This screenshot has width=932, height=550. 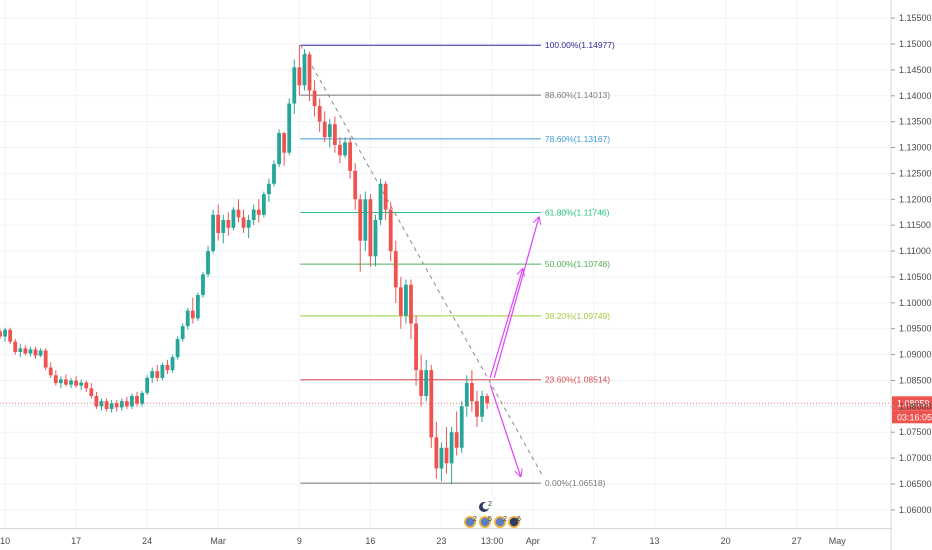 I want to click on y-tick-label: 1.11000, so click(x=915, y=251).